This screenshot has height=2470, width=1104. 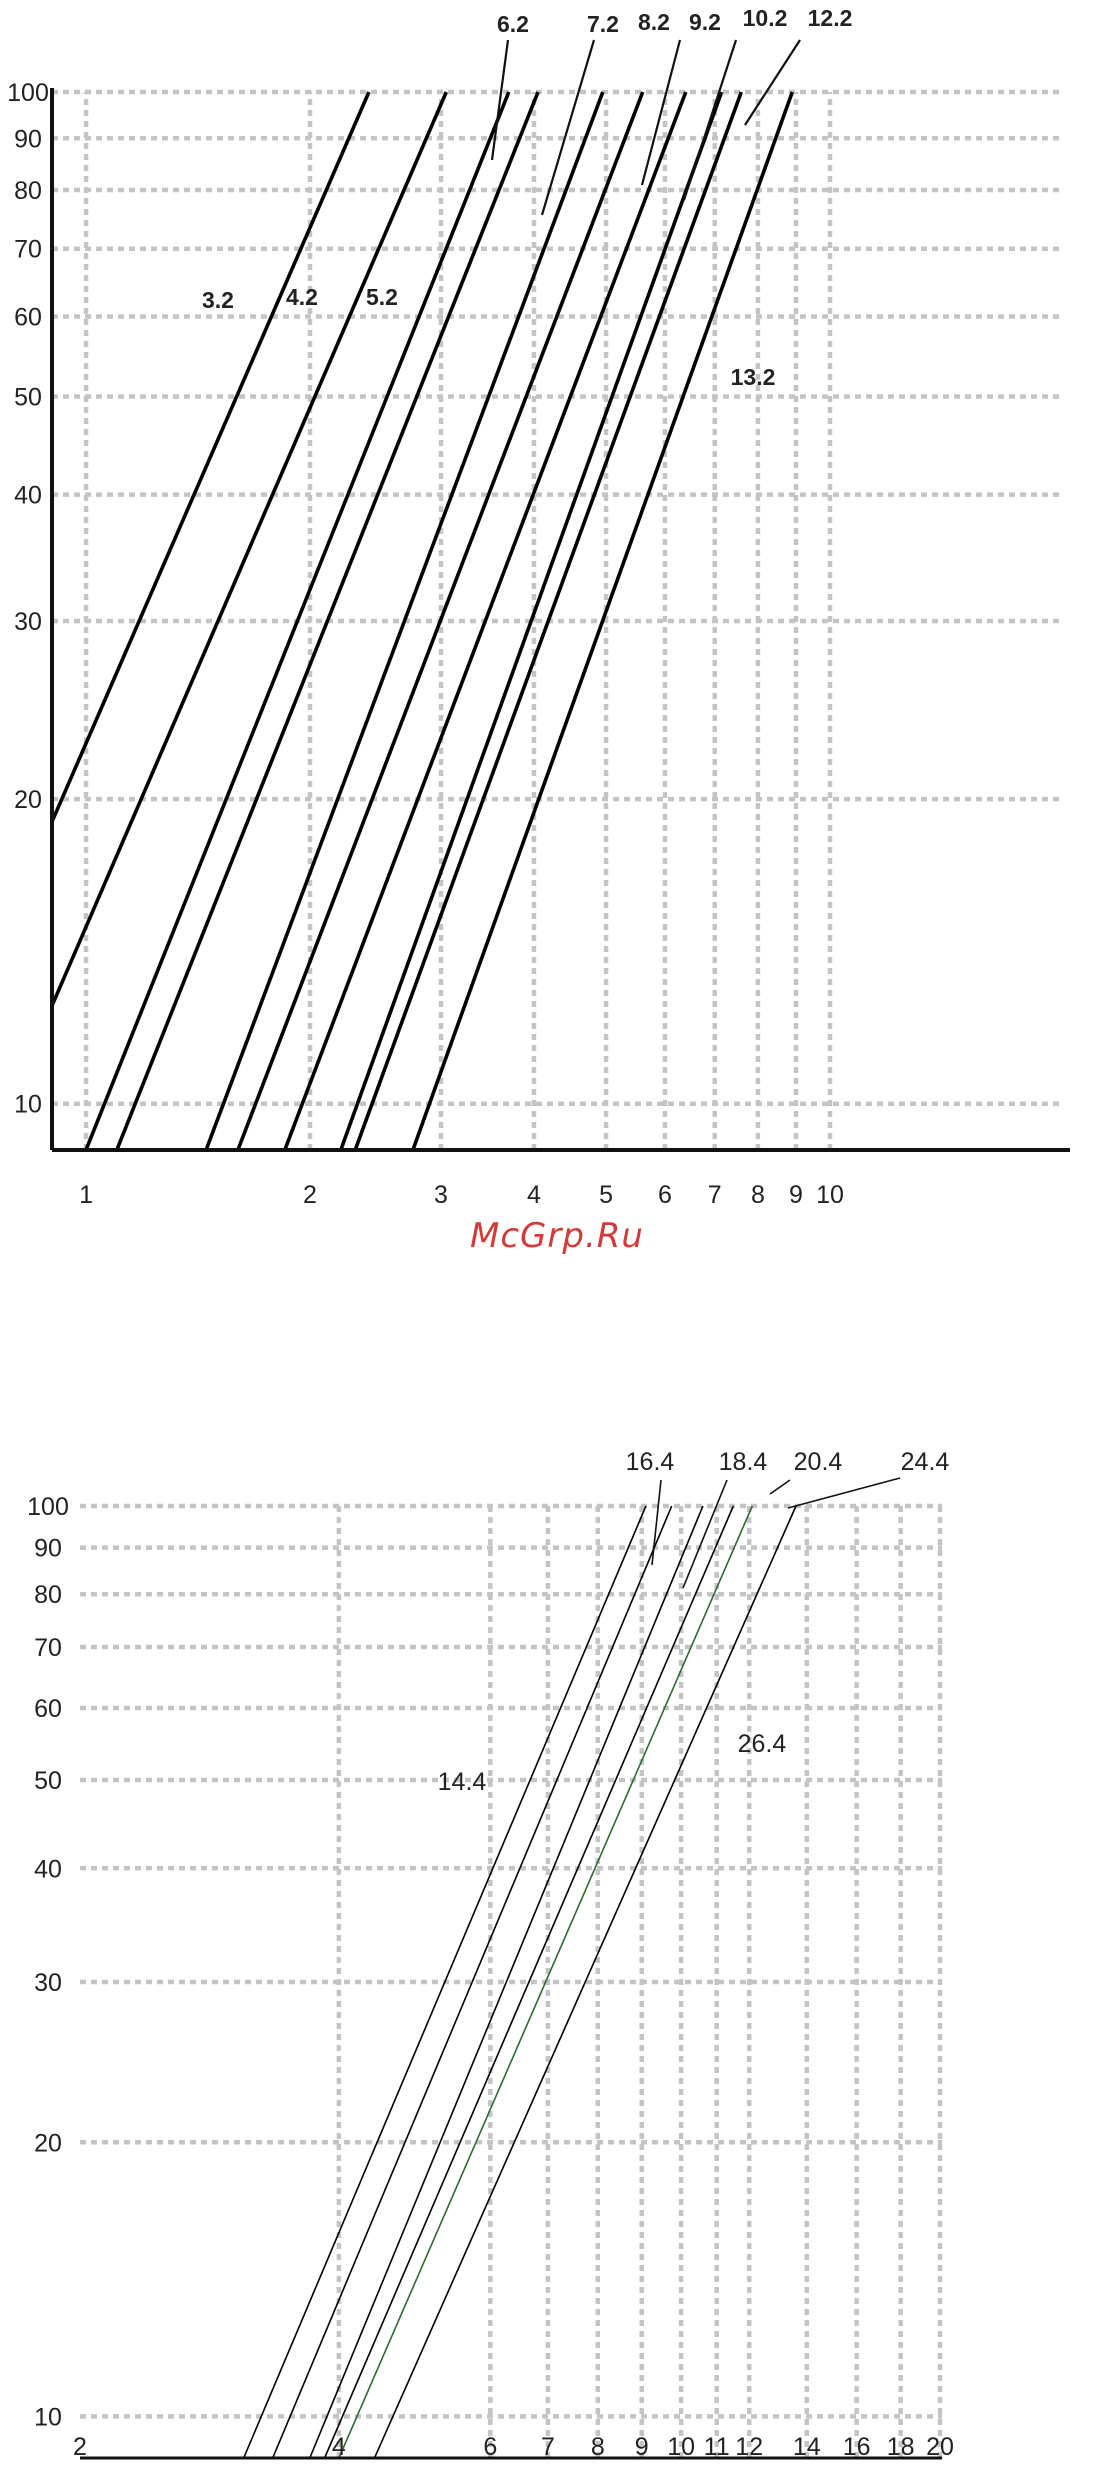 I want to click on x-tick-label: 1, so click(x=86, y=1195).